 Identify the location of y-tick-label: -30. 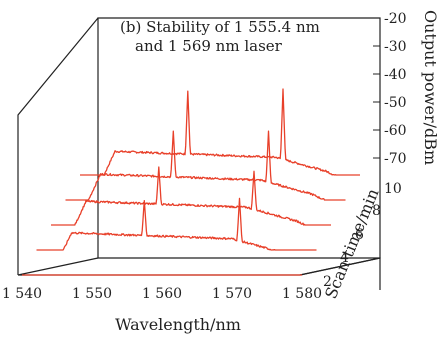
(395, 47).